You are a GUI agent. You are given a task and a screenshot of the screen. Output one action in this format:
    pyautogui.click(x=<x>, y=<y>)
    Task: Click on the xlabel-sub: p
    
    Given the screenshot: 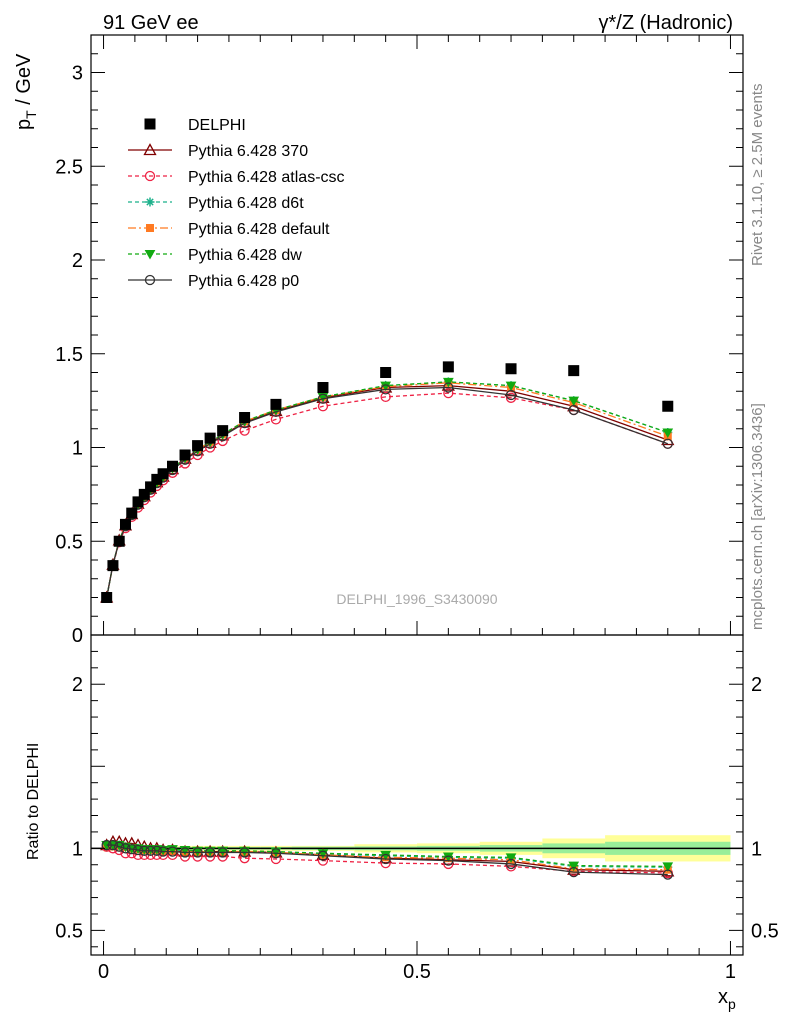 What is the action you would take?
    pyautogui.click(x=732, y=1004)
    